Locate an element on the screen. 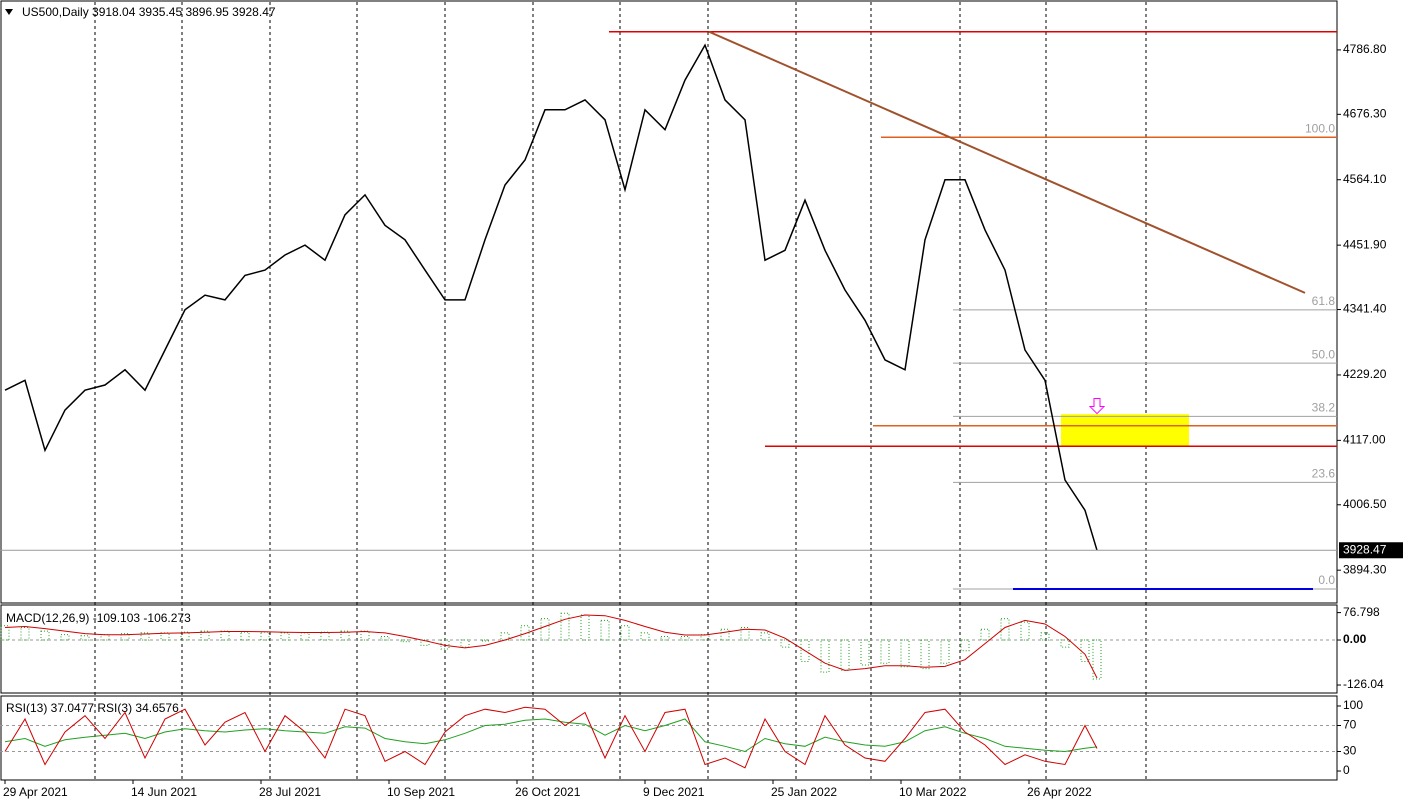  fib-label: 100.0 is located at coordinates (1320, 128).